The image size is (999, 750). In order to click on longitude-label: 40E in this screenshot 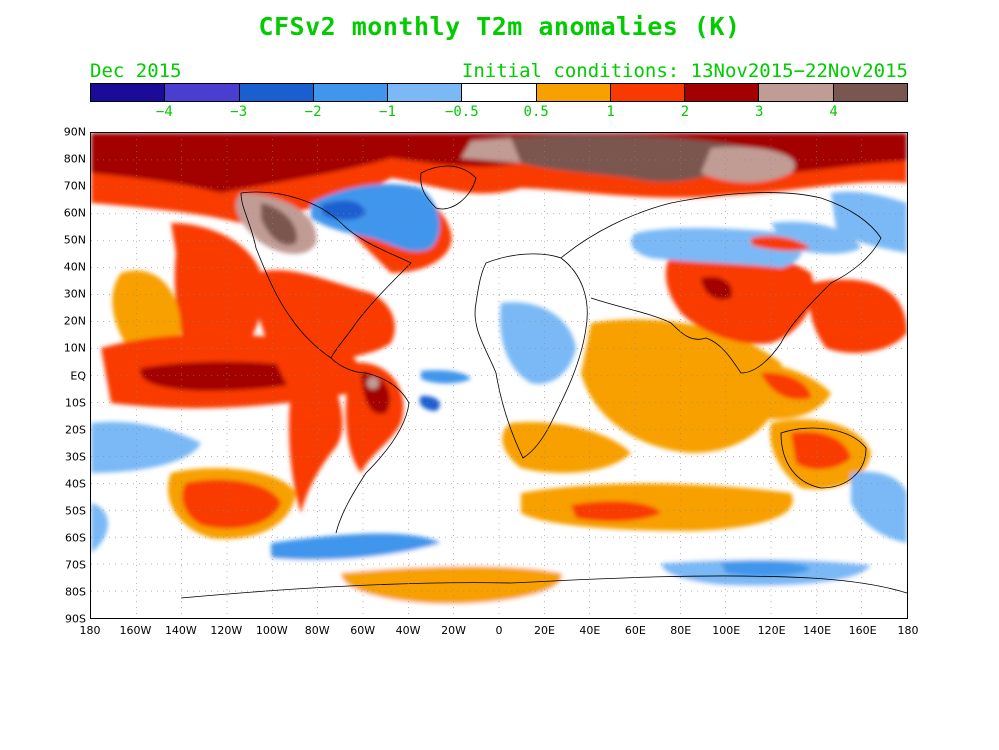, I will do `click(590, 630)`.